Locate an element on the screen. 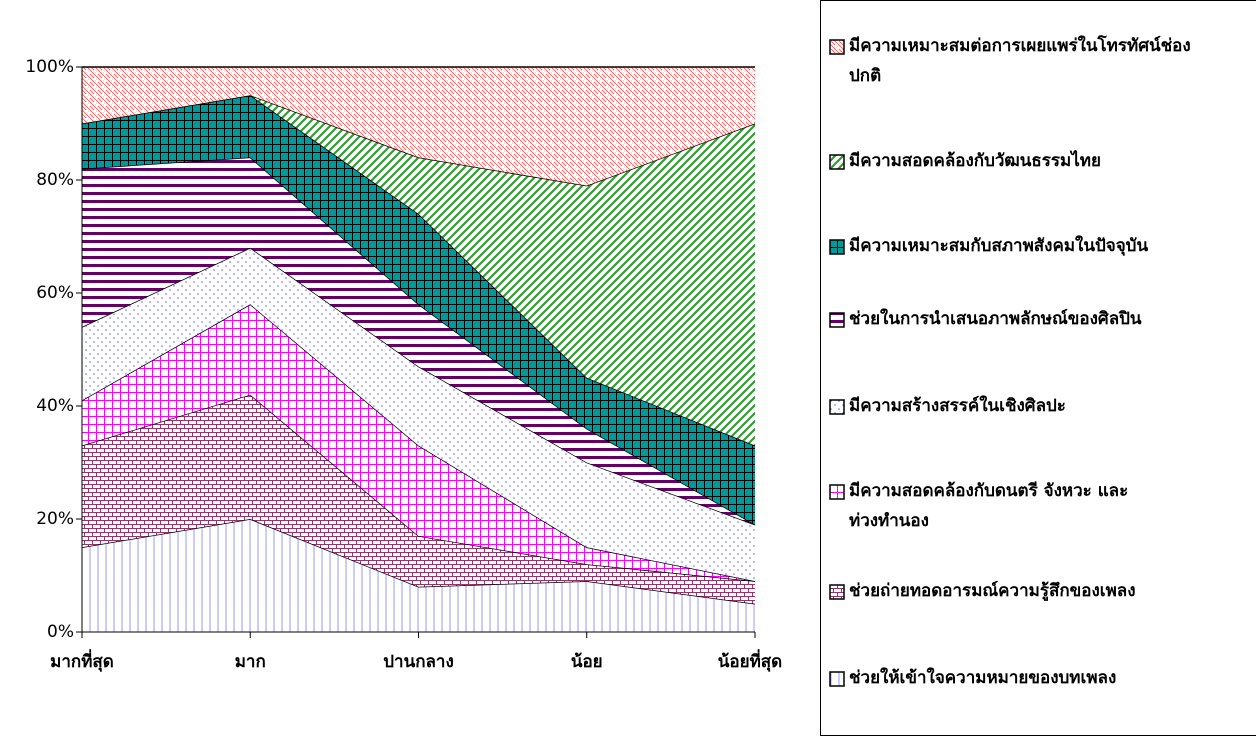 The image size is (1256, 742). y-tick-label: 0% is located at coordinates (60, 632).